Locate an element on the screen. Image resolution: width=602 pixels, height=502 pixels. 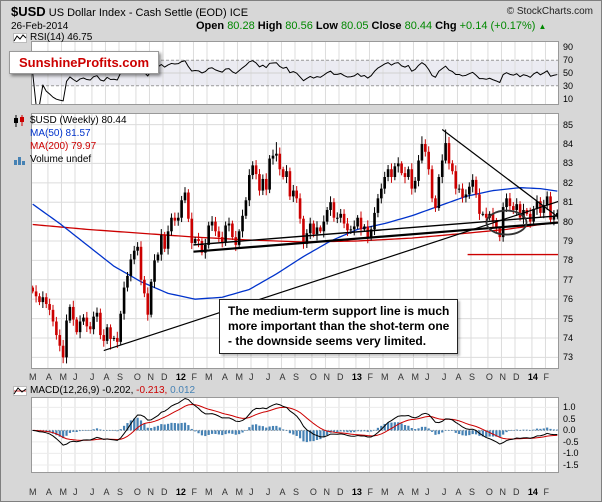
open-label: Open is located at coordinates (210, 26).